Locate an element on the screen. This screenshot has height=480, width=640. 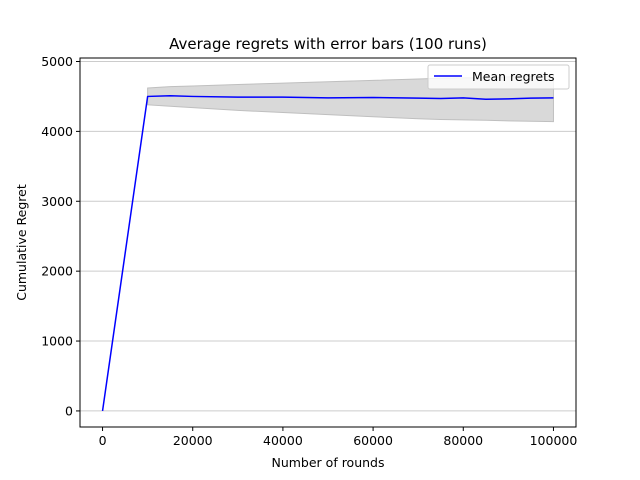
x-tick-label: 80000 is located at coordinates (463, 440).